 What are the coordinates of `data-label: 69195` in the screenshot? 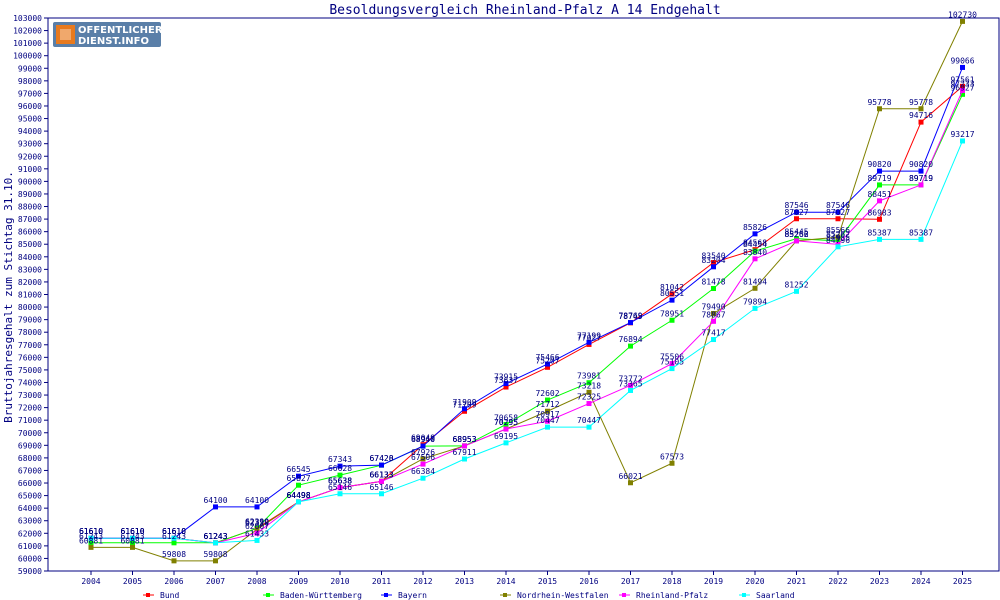 It's located at (506, 436).